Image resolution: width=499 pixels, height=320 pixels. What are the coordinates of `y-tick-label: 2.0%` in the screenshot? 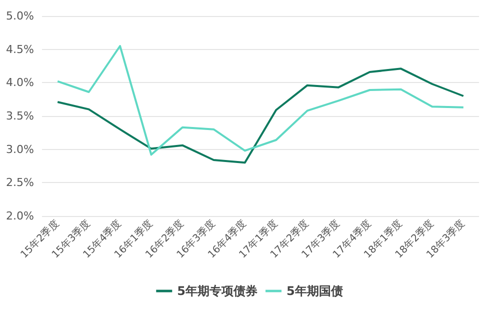 It's located at (20, 216).